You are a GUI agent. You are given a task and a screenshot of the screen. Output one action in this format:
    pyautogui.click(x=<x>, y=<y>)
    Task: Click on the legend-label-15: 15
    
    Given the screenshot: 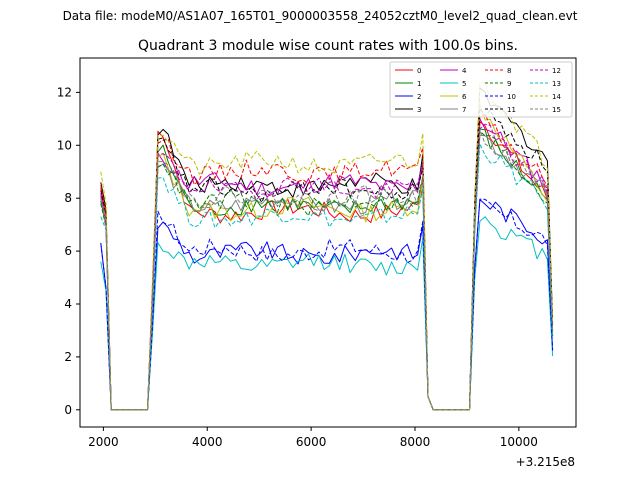 What is the action you would take?
    pyautogui.click(x=556, y=110)
    